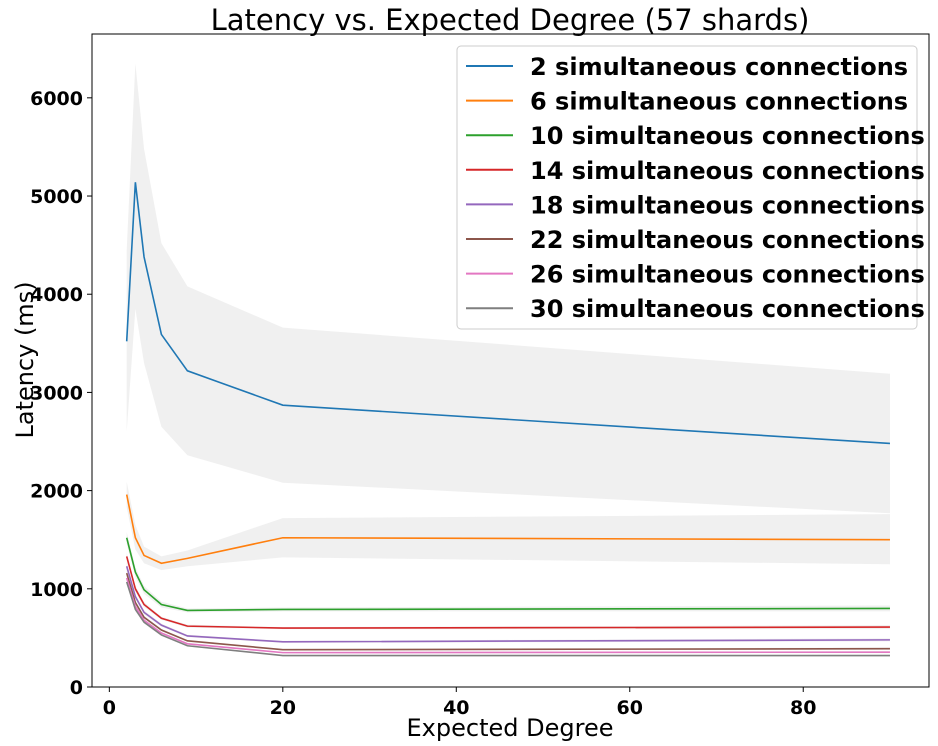 This screenshot has height=746, width=938. Describe the element at coordinates (719, 67) in the screenshot. I see `legend-label-1: 2 simultaneous connections` at that location.